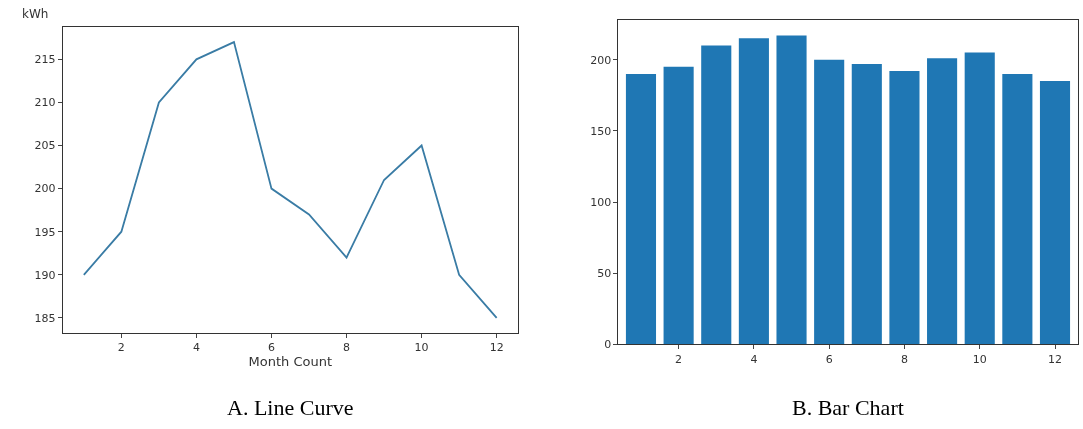  Describe the element at coordinates (601, 131) in the screenshot. I see `y-tick-label: 150` at that location.